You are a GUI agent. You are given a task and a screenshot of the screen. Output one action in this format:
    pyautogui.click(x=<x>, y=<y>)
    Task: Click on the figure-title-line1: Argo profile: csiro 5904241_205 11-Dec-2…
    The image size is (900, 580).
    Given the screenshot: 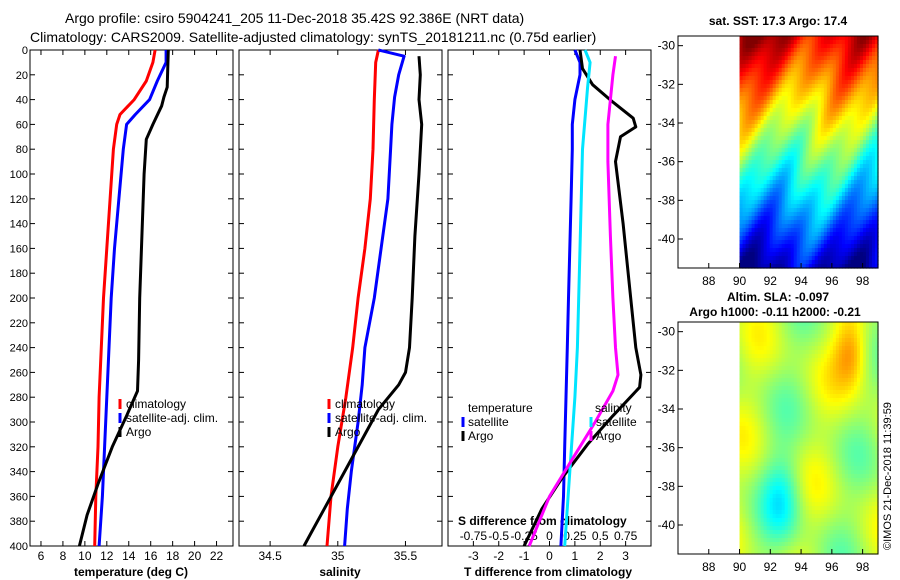 What is the action you would take?
    pyautogui.click(x=294, y=18)
    